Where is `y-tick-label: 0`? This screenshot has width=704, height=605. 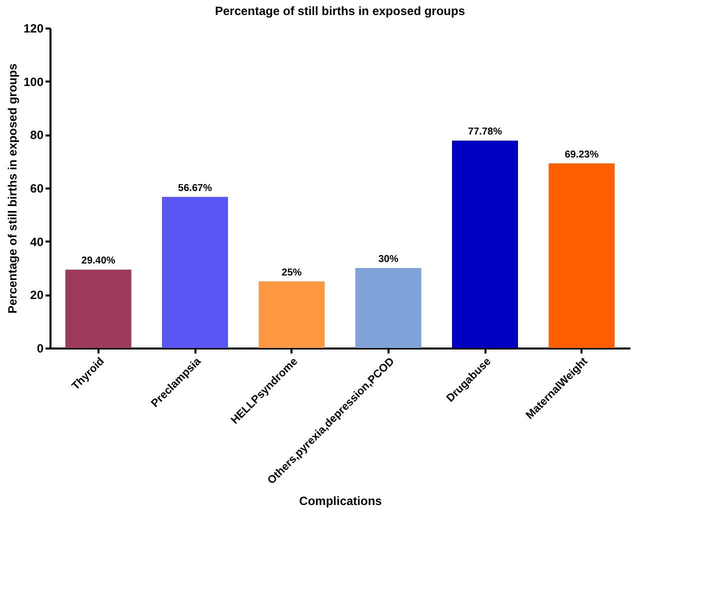
y-tick-label: 0 is located at coordinates (40, 349).